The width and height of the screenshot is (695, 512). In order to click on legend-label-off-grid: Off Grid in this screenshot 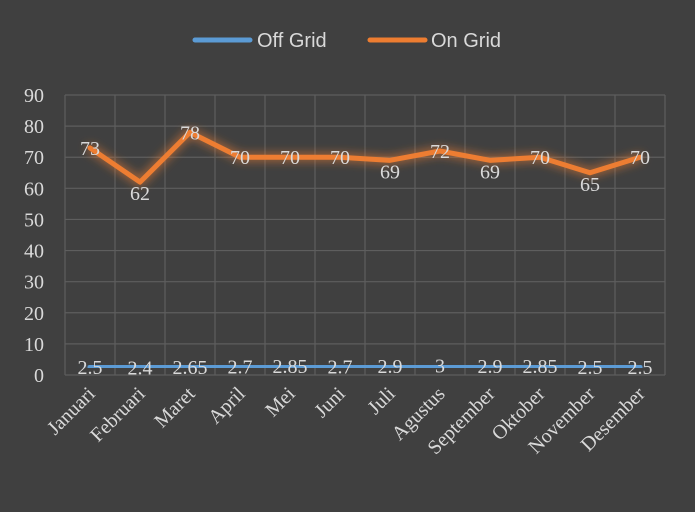, I will do `click(292, 41)`.